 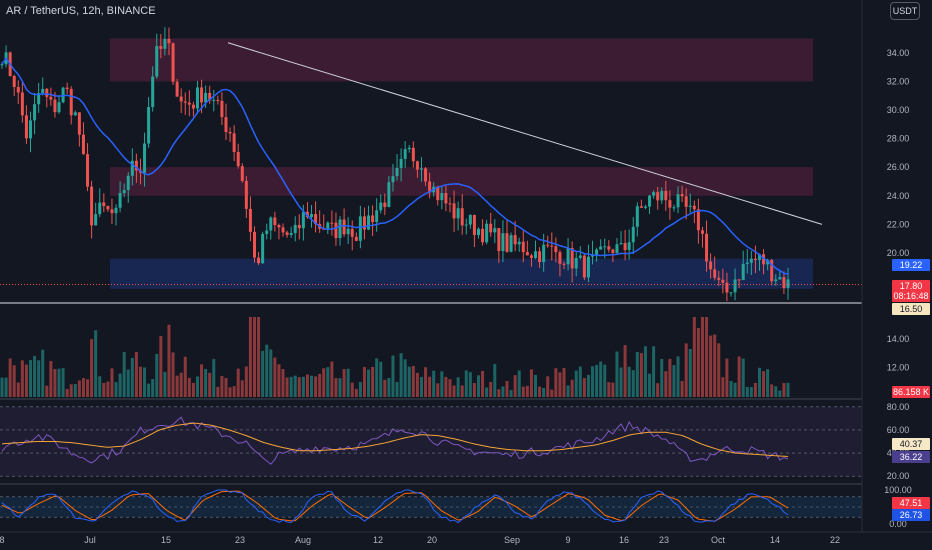 I want to click on support-value-tag-background, so click(x=911, y=309).